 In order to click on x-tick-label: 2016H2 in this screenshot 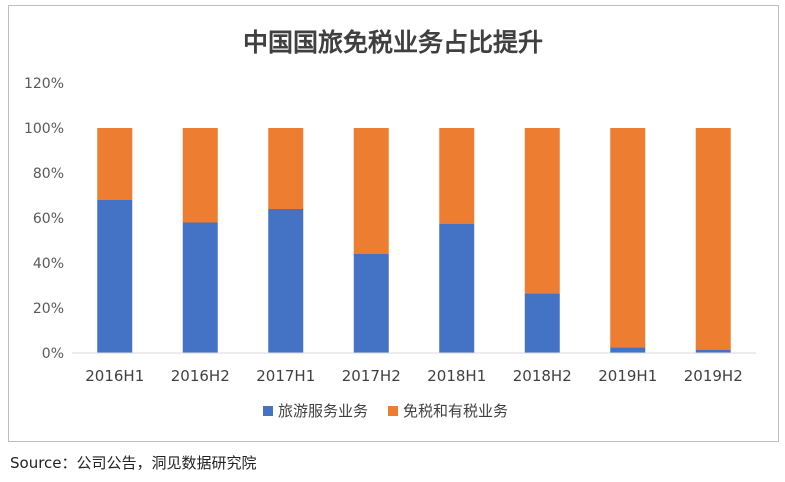, I will do `click(200, 376)`.